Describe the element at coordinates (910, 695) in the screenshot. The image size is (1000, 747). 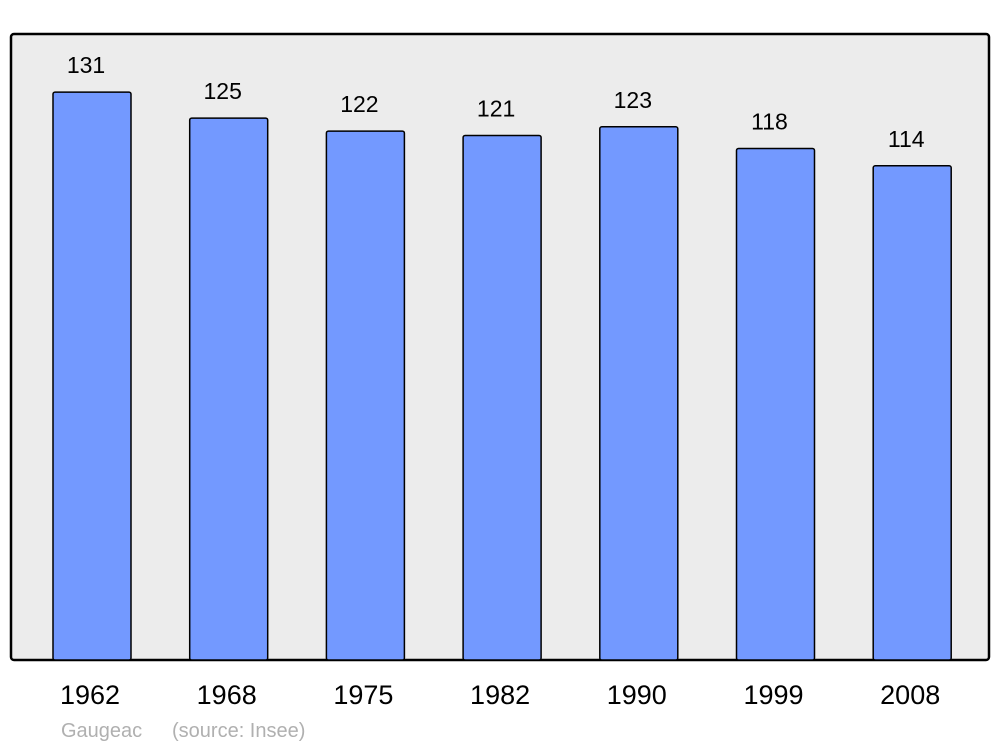
I see `x-tick-label-2008: 2008` at that location.